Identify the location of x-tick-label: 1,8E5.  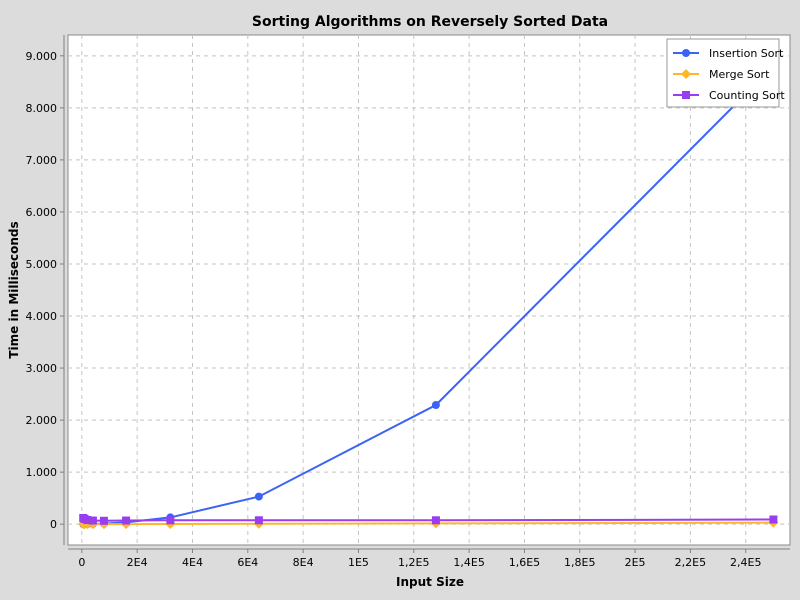
(579, 562).